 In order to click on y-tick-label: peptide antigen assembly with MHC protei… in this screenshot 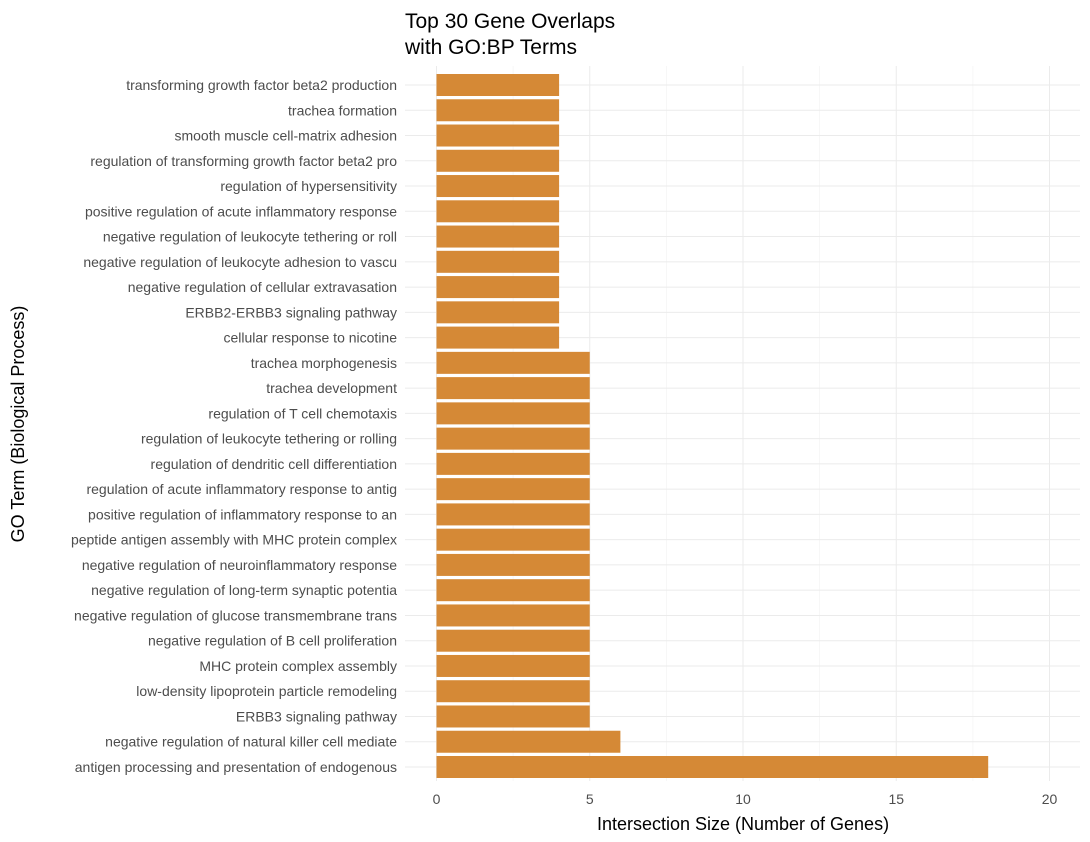, I will do `click(234, 540)`.